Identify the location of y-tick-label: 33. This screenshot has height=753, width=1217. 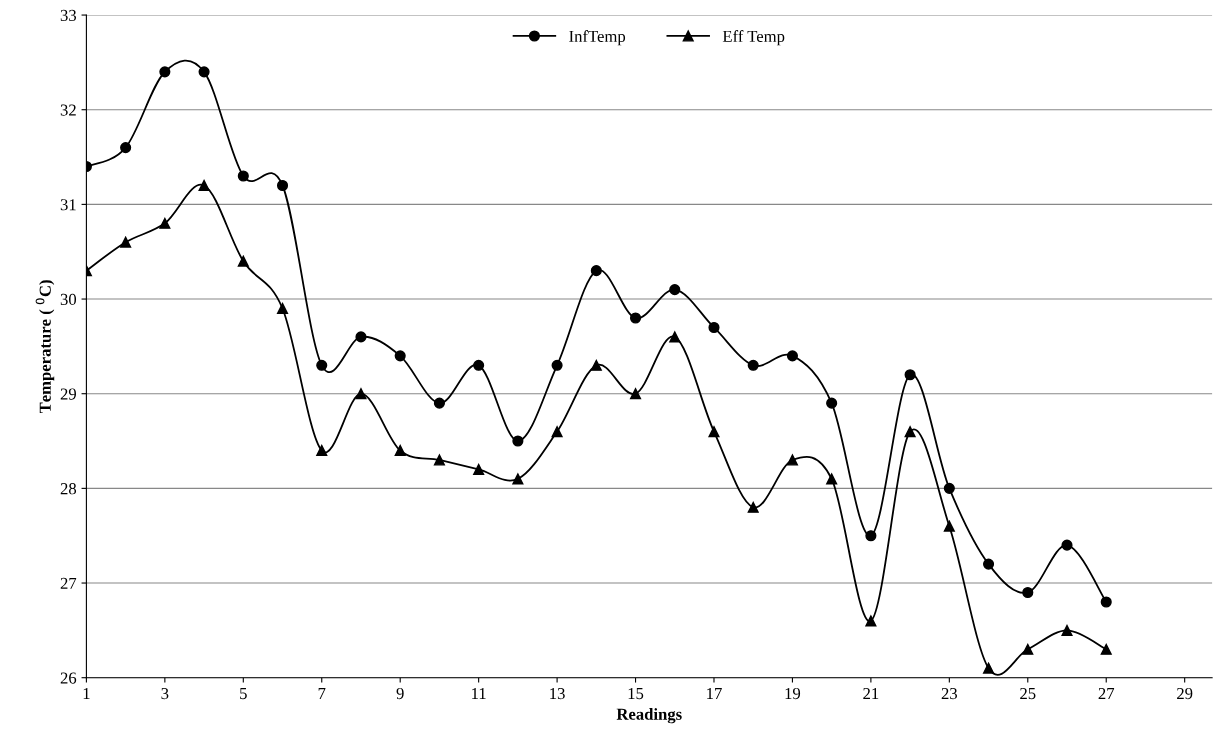
(68, 15).